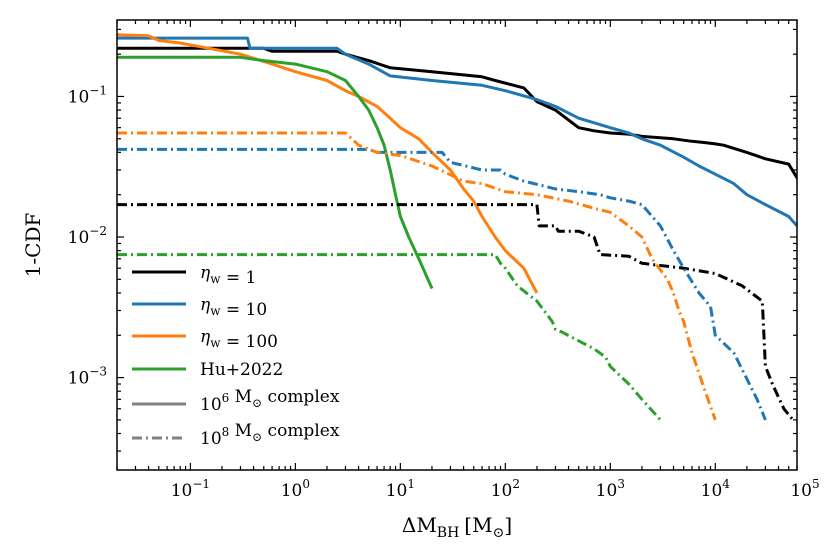 This screenshot has height=560, width=832. What do you see at coordinates (716, 489) in the screenshot?
I see `x-tick-label: 10⁴` at bounding box center [716, 489].